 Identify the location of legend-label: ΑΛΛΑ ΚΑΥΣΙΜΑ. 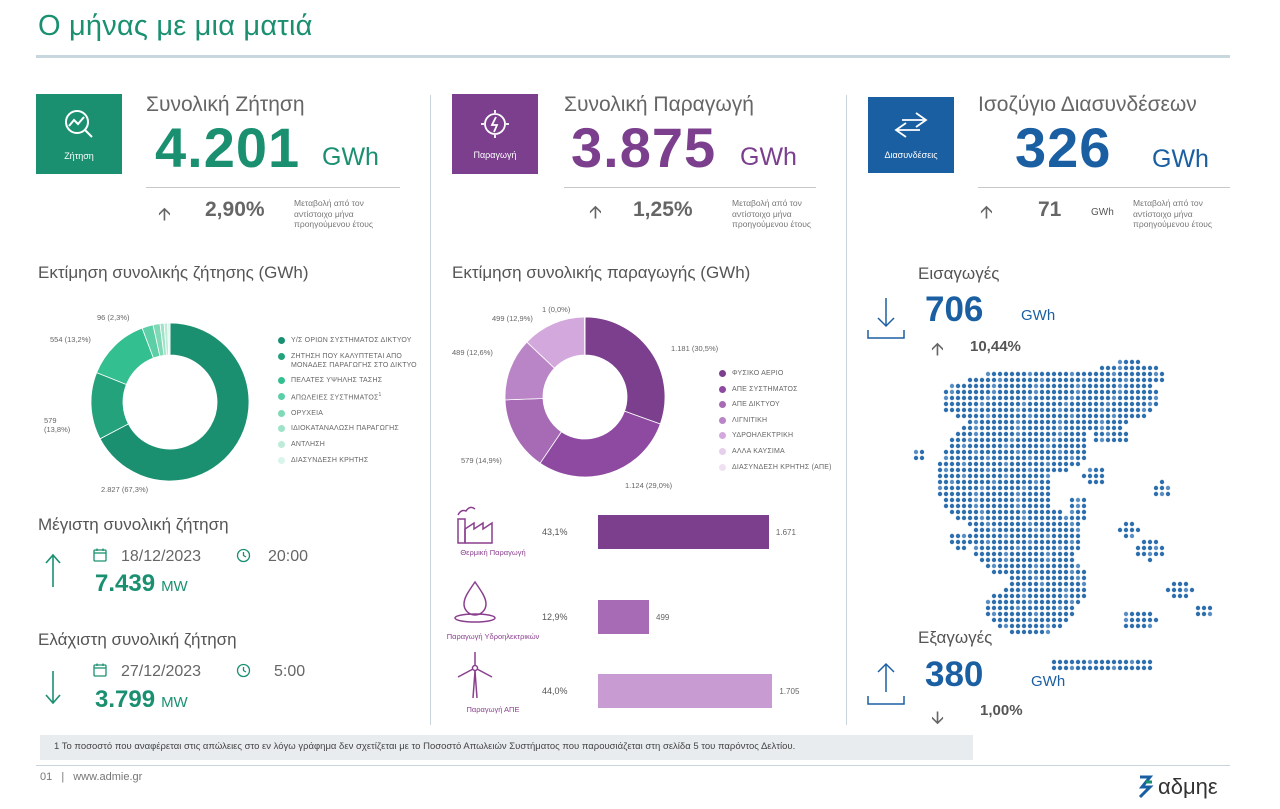
(758, 451).